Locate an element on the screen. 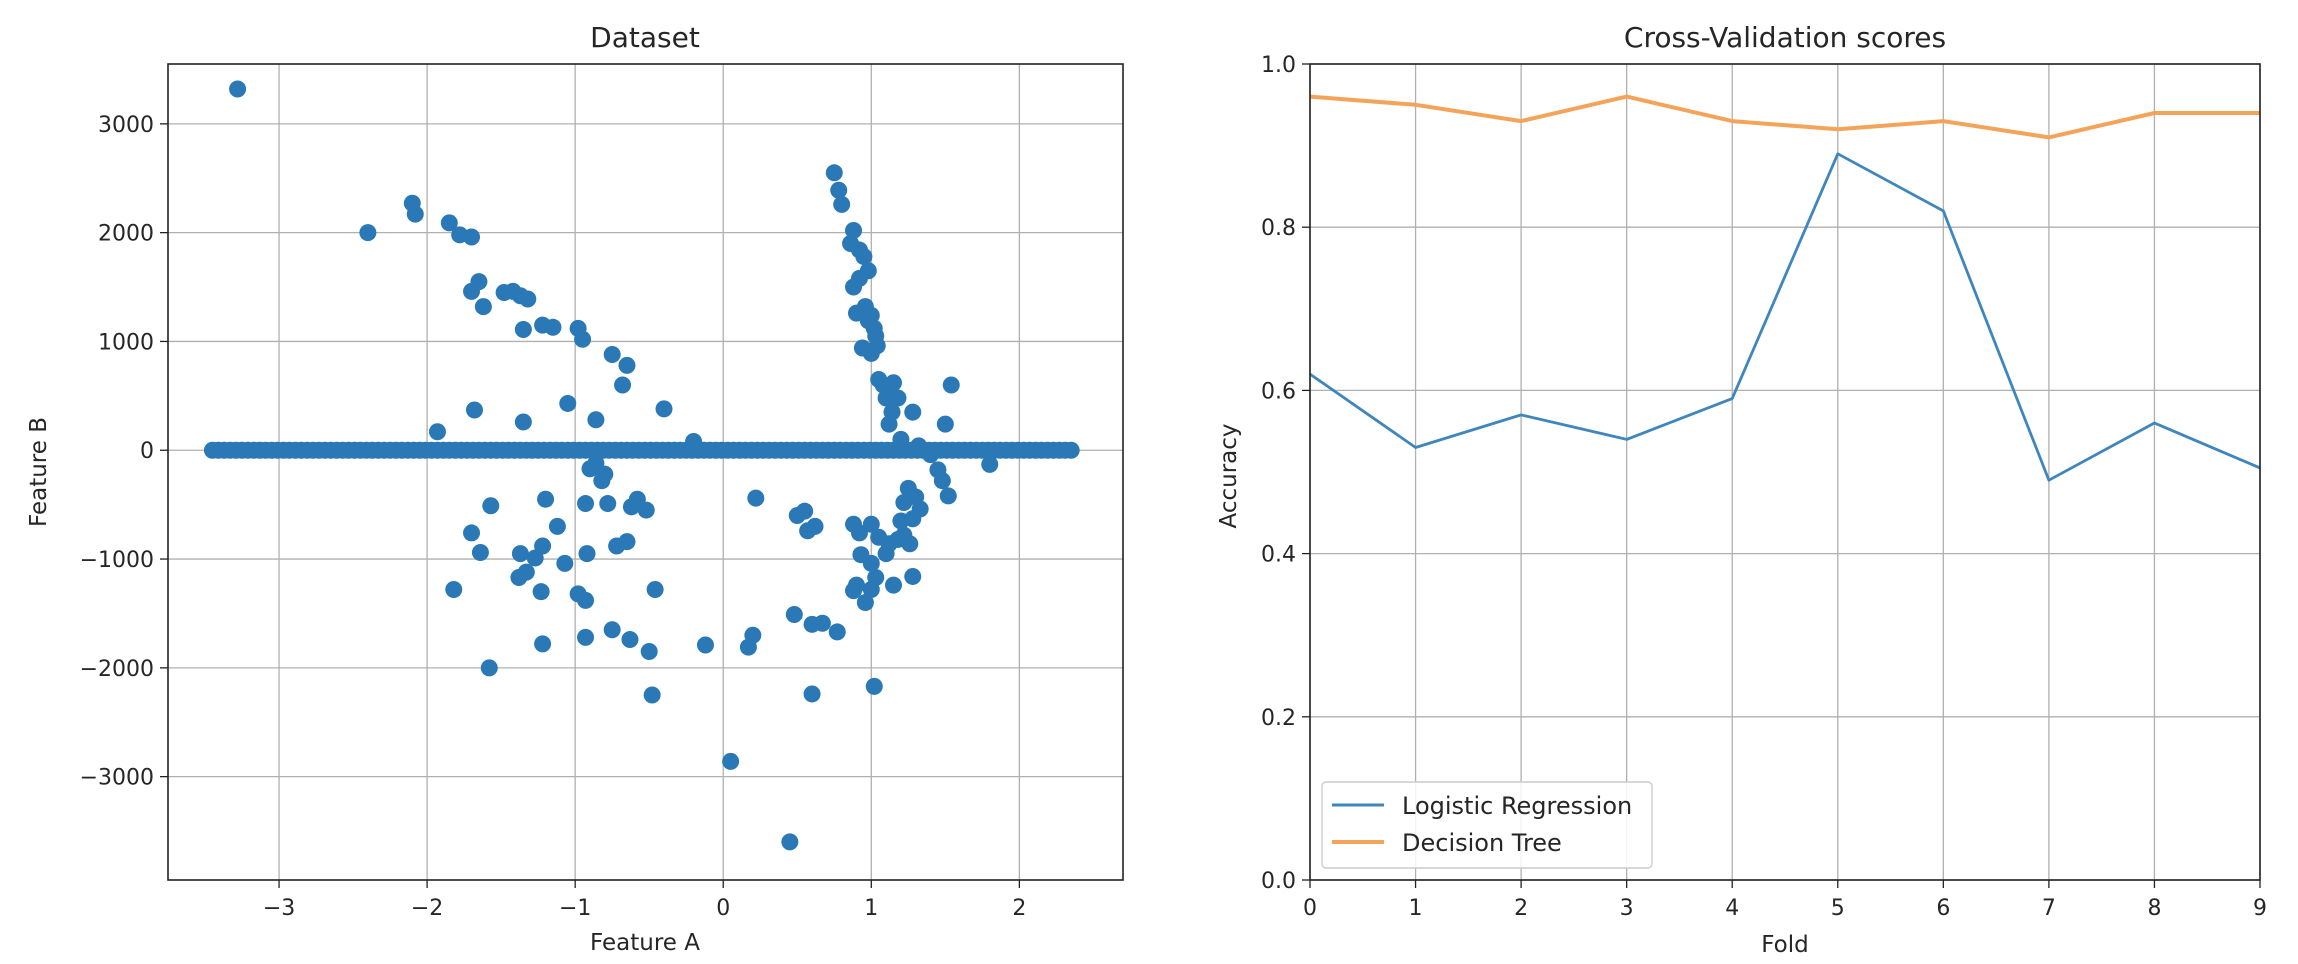 Image resolution: width=2298 pixels, height=964 pixels. line-xtick-label: 6 is located at coordinates (1943, 908).